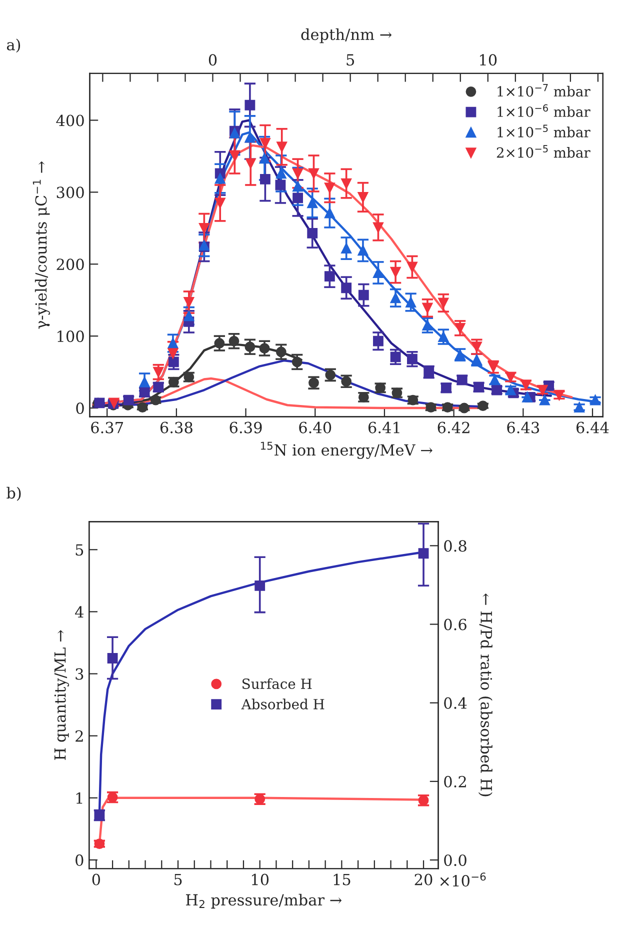  Describe the element at coordinates (176, 428) in the screenshot. I see `x-tick-label: 6.38` at that location.